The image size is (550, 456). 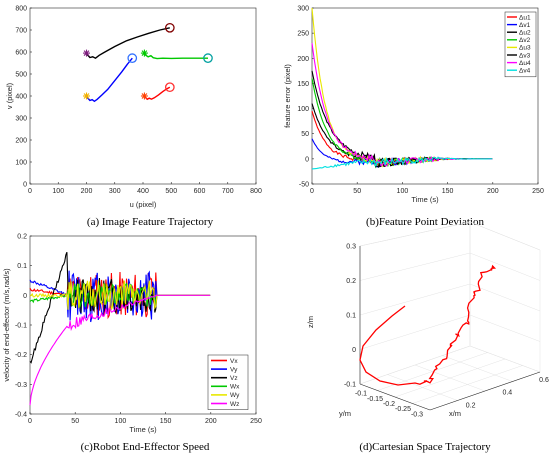 I want to click on legend-label: Δv3, so click(x=525, y=55).